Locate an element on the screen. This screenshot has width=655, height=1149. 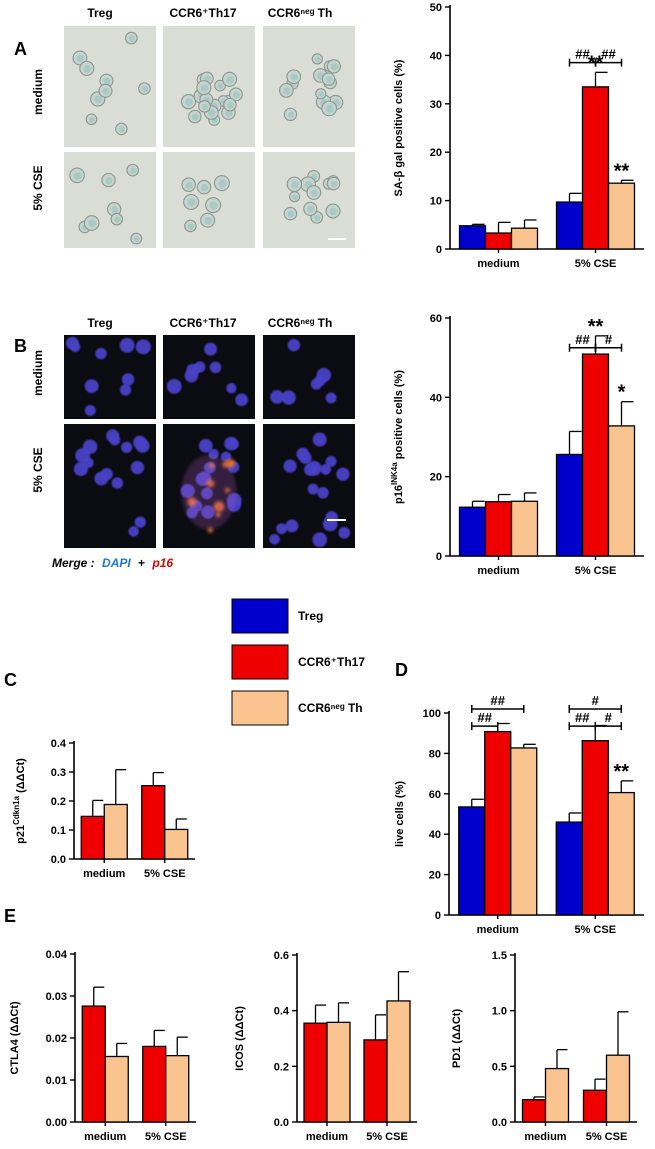
y-axis-label: p16INK4a positive cells (%) is located at coordinates (397, 437).